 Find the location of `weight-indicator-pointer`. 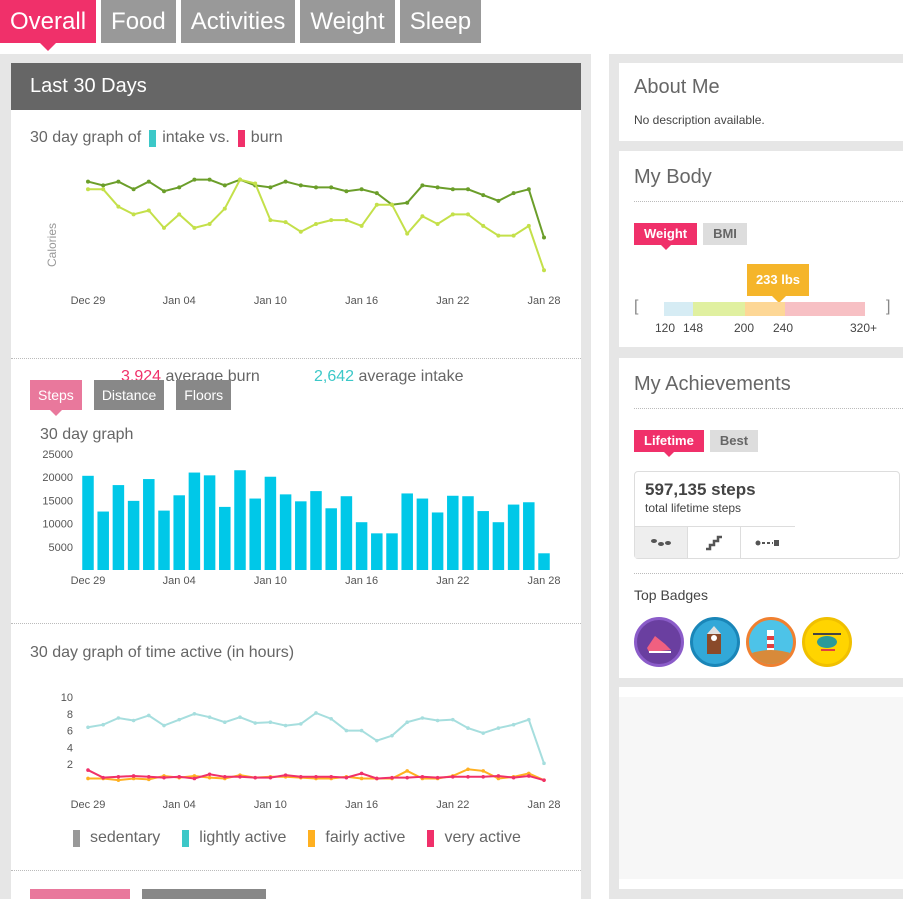

weight-indicator-pointer is located at coordinates (779, 299).